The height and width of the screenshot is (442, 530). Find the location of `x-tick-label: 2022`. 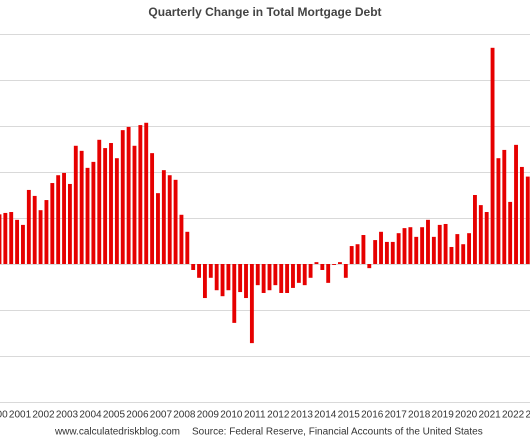

x-tick-label: 2022 is located at coordinates (513, 415).